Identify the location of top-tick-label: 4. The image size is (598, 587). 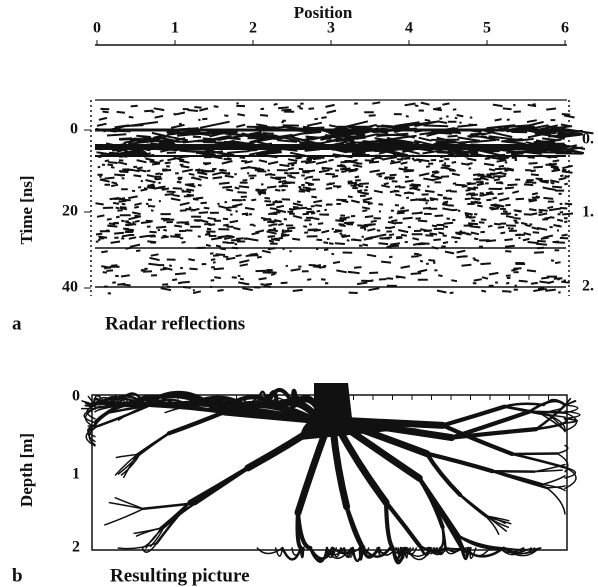
(409, 28).